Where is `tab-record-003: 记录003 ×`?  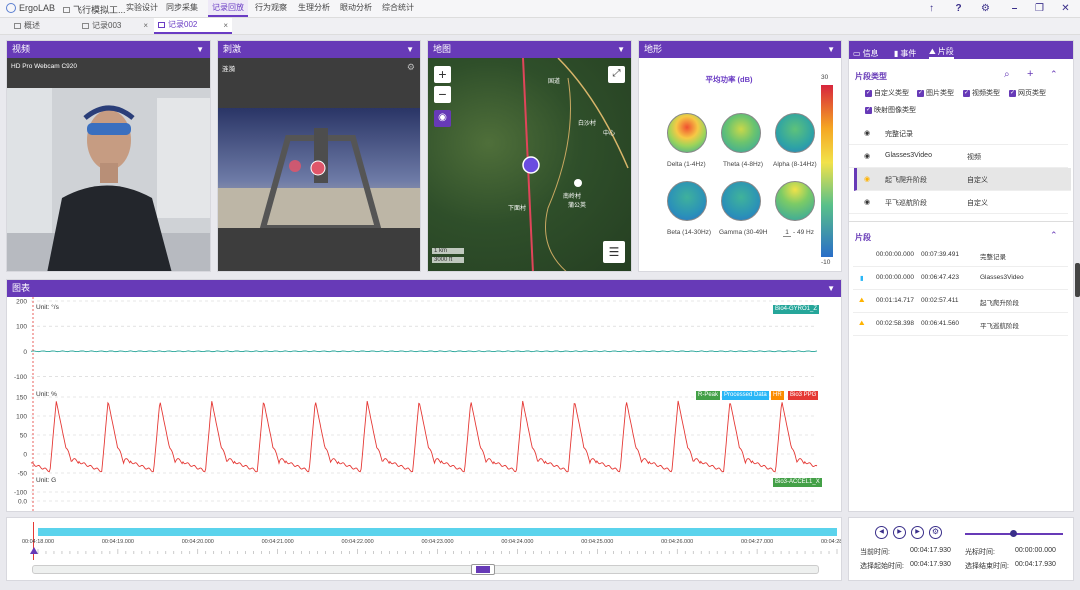 tab-record-003: 记录003 × is located at coordinates (115, 26).